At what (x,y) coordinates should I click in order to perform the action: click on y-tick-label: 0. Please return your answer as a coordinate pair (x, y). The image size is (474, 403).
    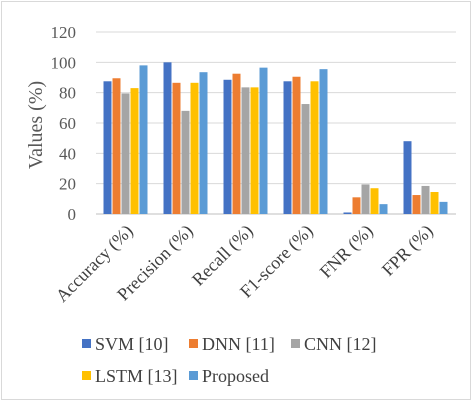
    Looking at the image, I should click on (72, 214).